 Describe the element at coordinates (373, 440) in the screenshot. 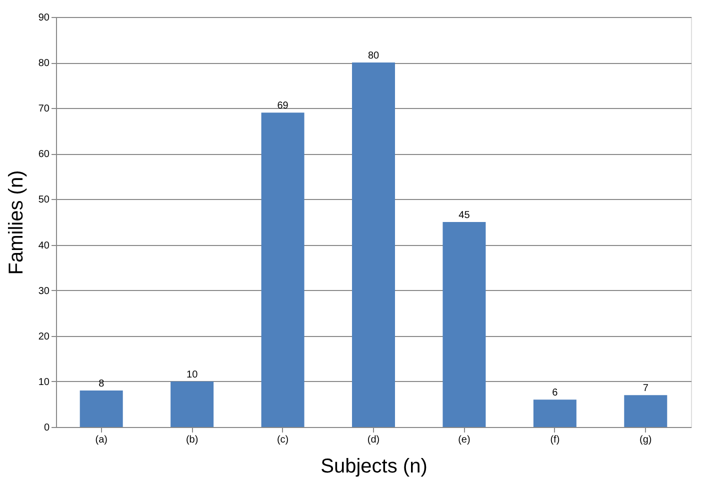

I see `x-tick-label: (d)` at that location.